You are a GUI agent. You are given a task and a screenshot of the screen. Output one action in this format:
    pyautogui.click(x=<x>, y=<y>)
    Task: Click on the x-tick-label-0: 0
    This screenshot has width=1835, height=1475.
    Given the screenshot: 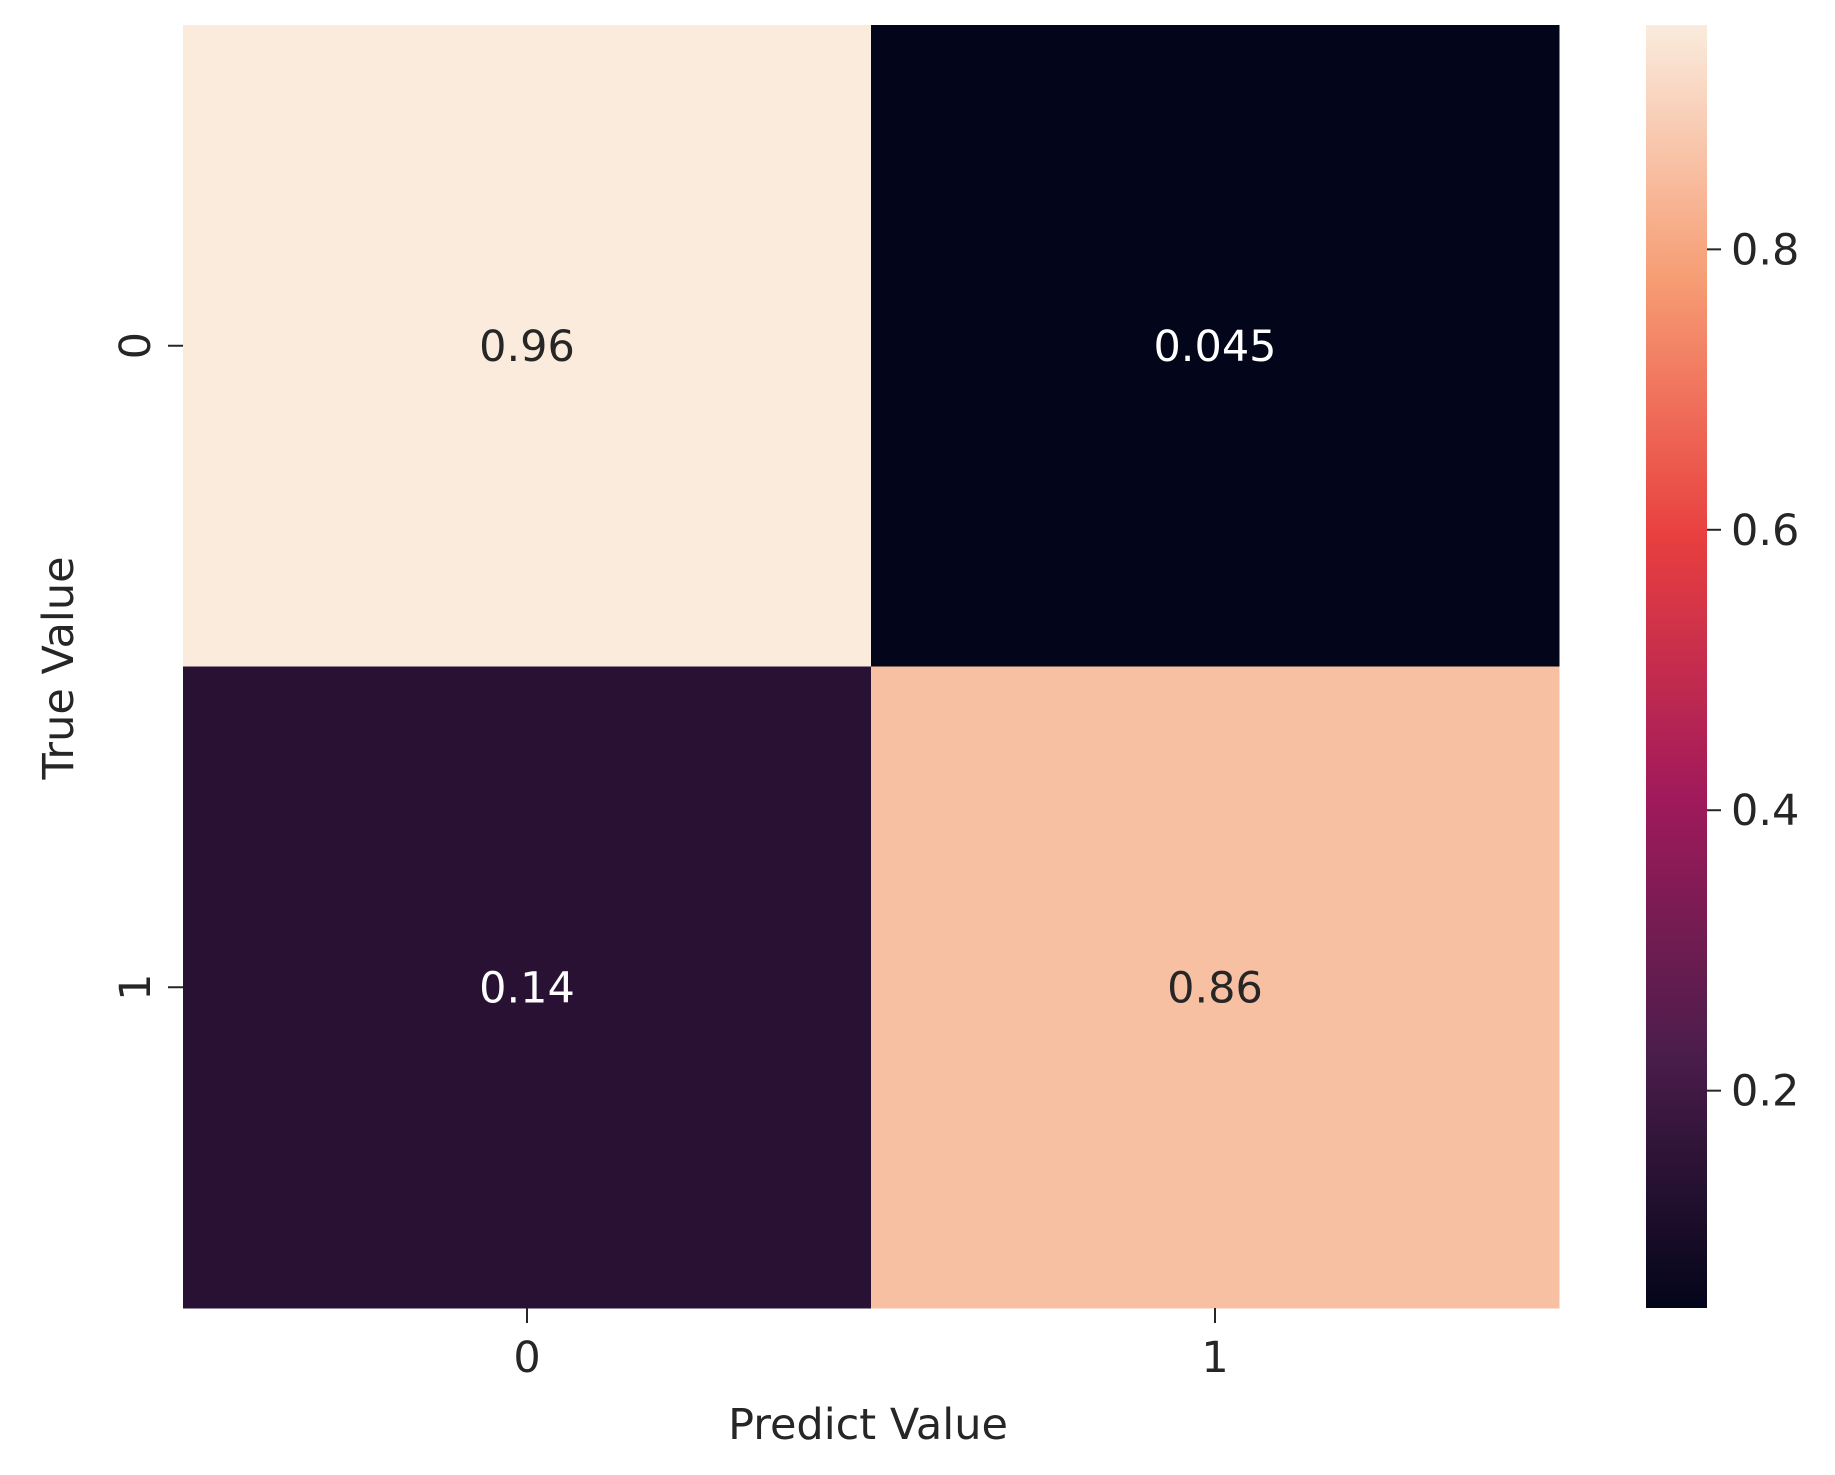 What is the action you would take?
    pyautogui.click(x=526, y=1358)
    